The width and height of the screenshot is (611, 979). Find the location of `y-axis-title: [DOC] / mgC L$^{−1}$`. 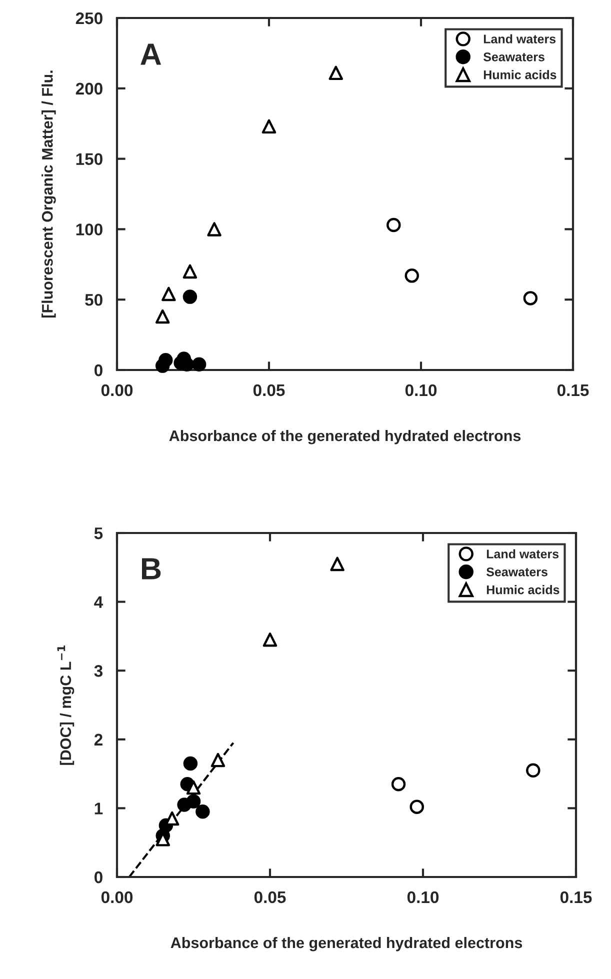

y-axis-title: [DOC] / mgC L$^{−1}$ is located at coordinates (65, 705).